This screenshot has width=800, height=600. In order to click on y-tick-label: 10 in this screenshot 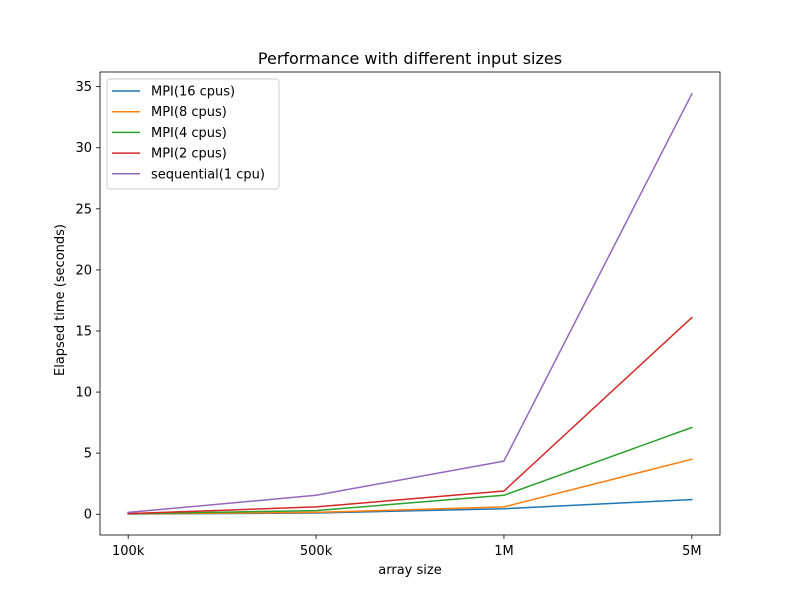, I will do `click(83, 393)`.